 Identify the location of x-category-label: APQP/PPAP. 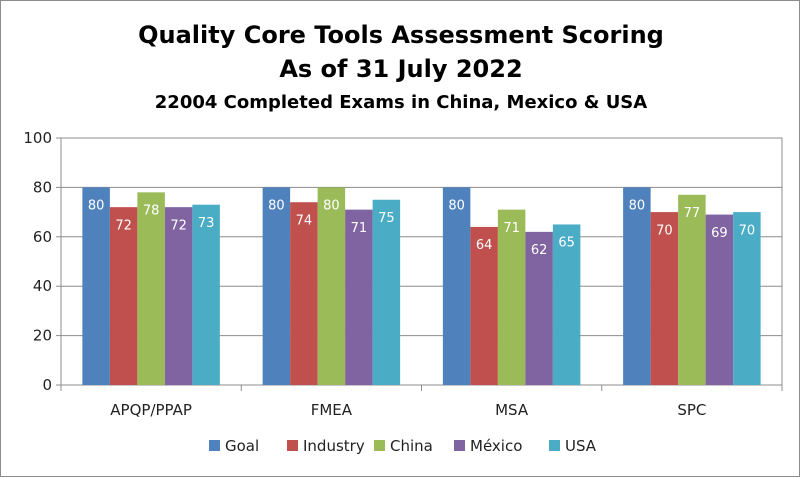
(151, 410).